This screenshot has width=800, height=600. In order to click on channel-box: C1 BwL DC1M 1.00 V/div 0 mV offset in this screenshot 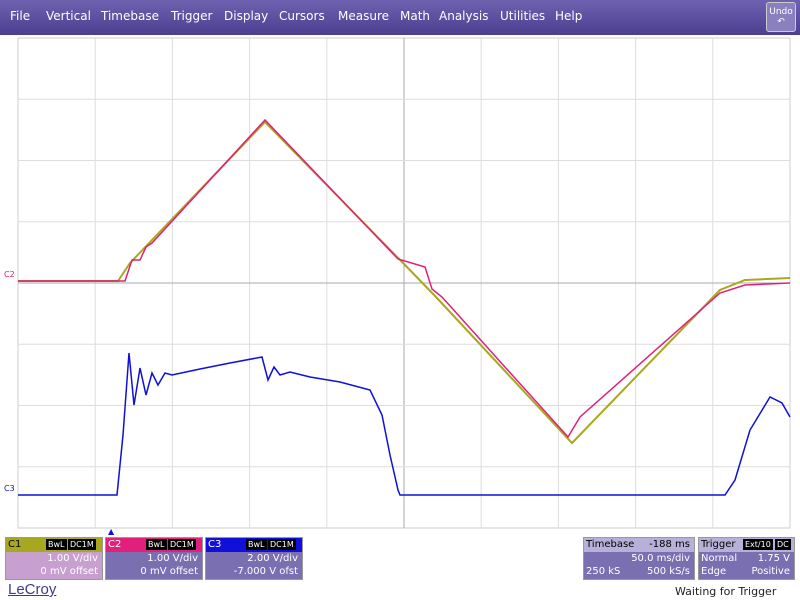, I will do `click(54, 558)`.